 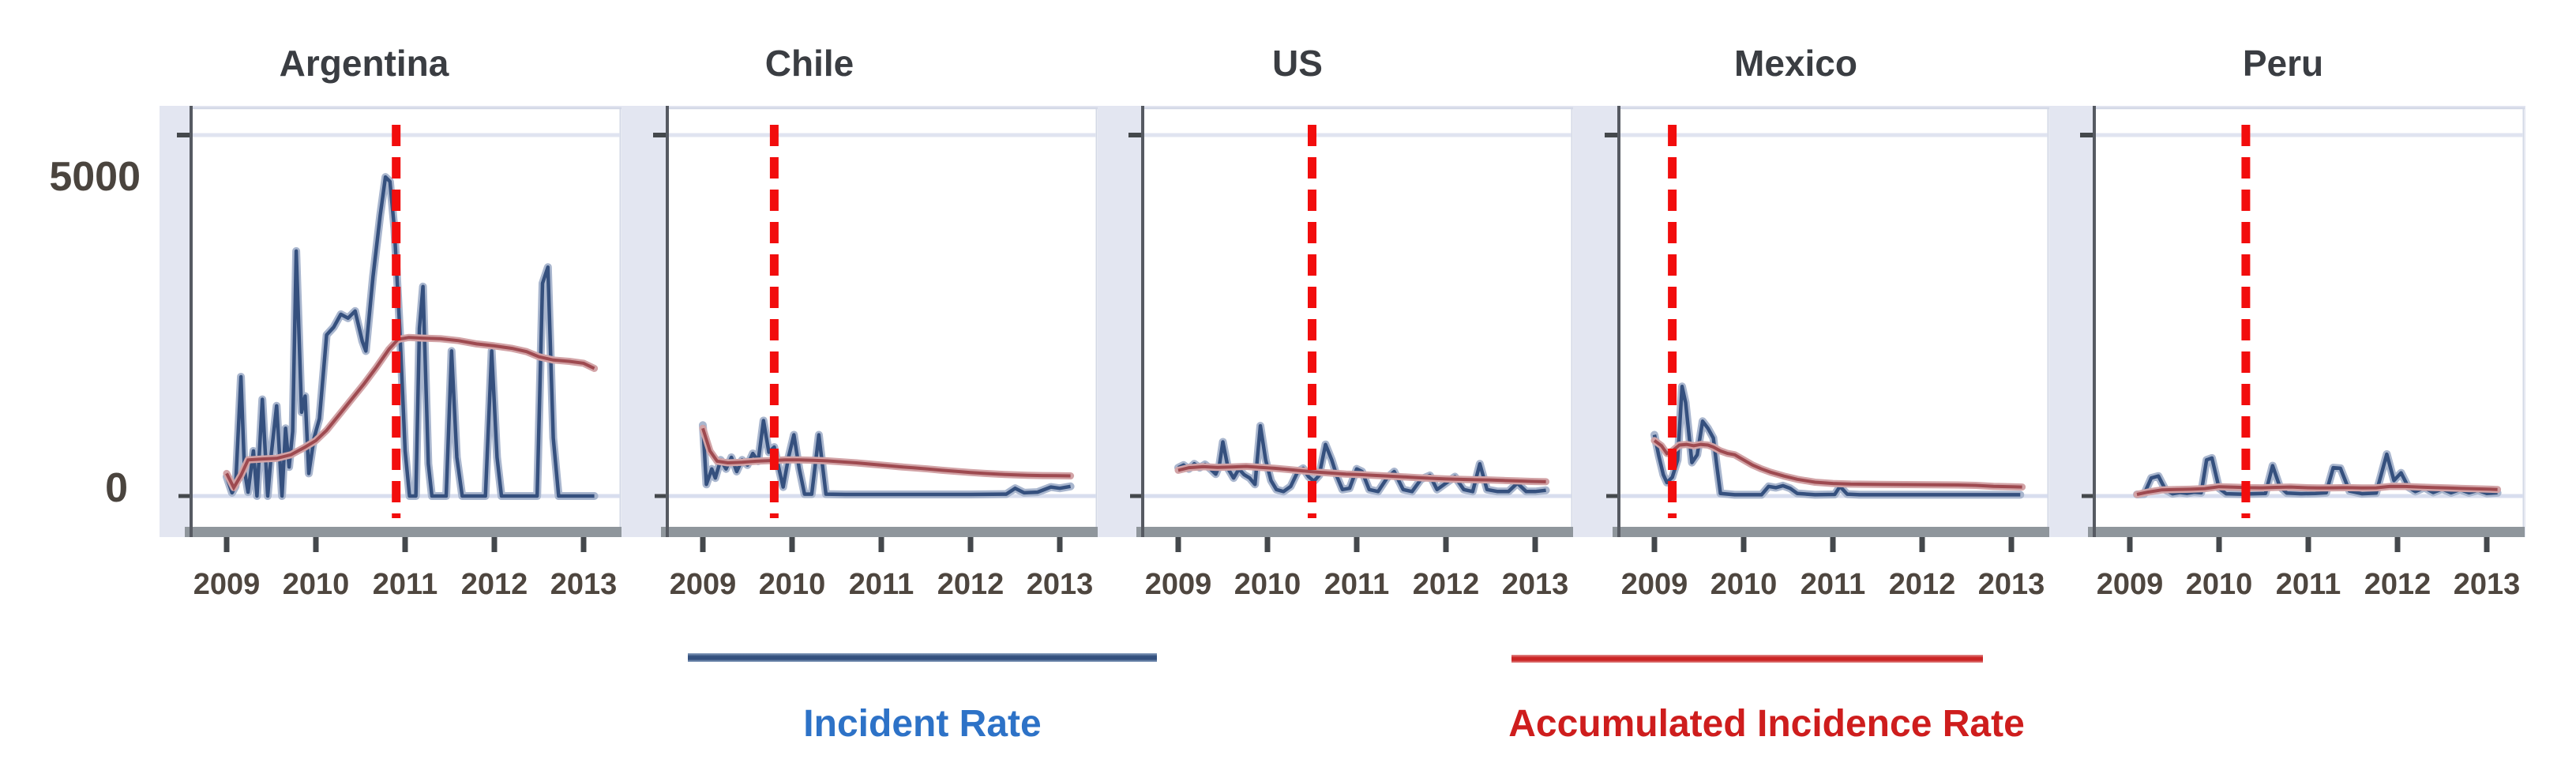 What do you see at coordinates (1358, 321) in the screenshot?
I see `plot-area-us` at bounding box center [1358, 321].